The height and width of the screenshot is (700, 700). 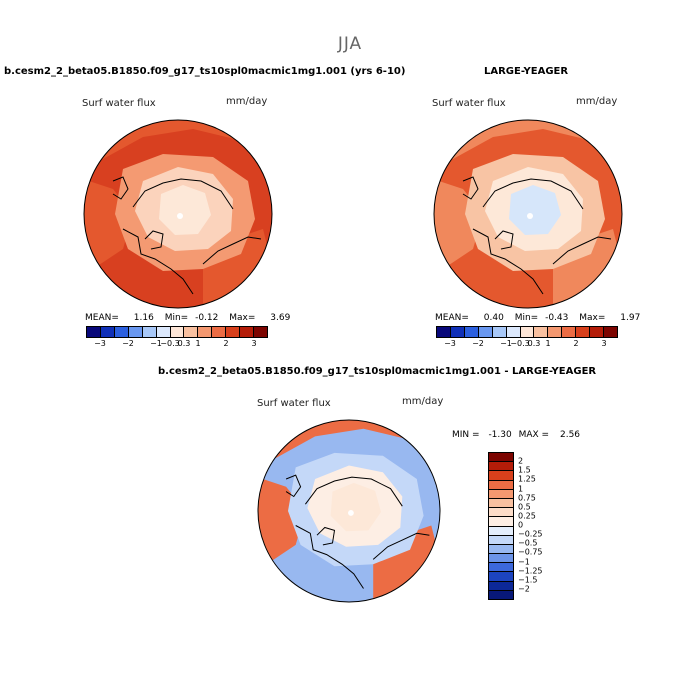 I want to click on panel1-min-value: -0.12, so click(x=207, y=318).